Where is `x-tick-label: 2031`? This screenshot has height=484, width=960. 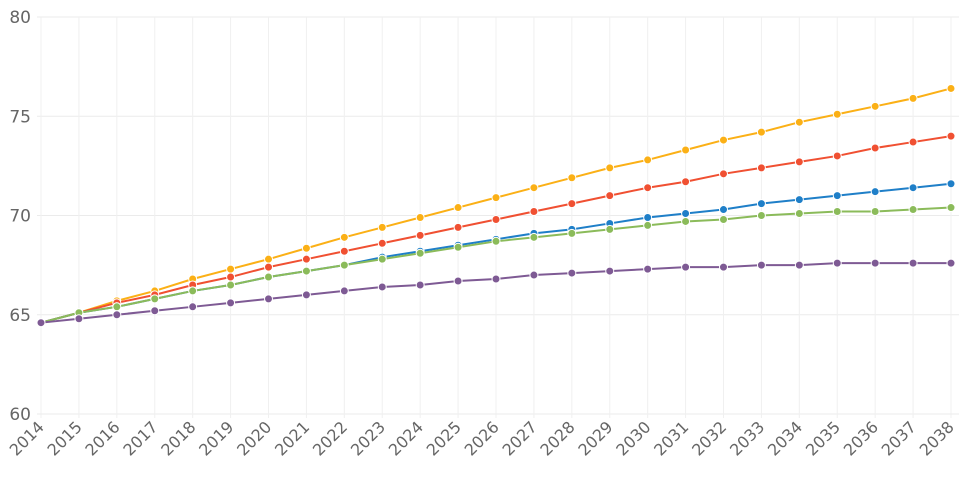
x-tick-label: 2031 is located at coordinates (671, 438).